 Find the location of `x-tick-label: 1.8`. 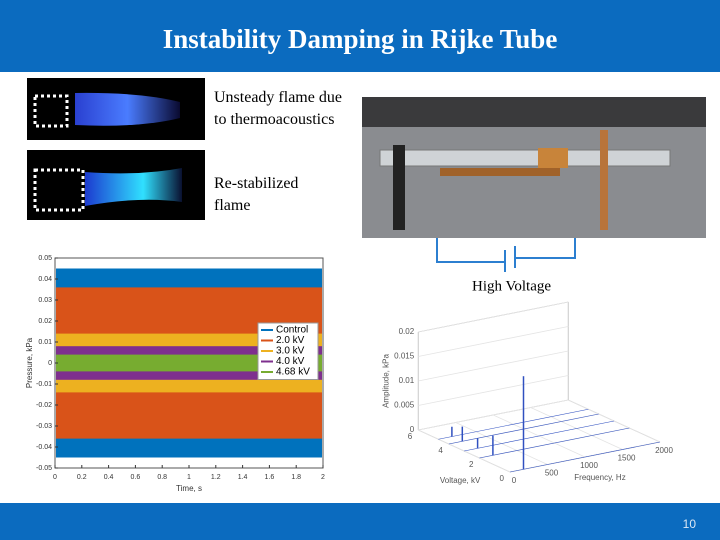

x-tick-label: 1.8 is located at coordinates (296, 477).